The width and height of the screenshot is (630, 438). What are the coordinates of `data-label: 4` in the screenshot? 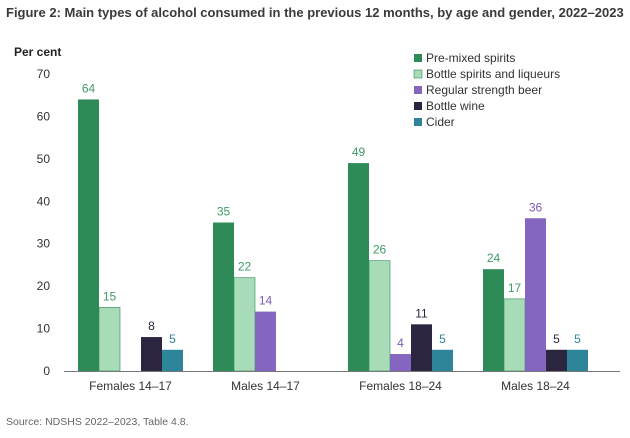 It's located at (400, 343).